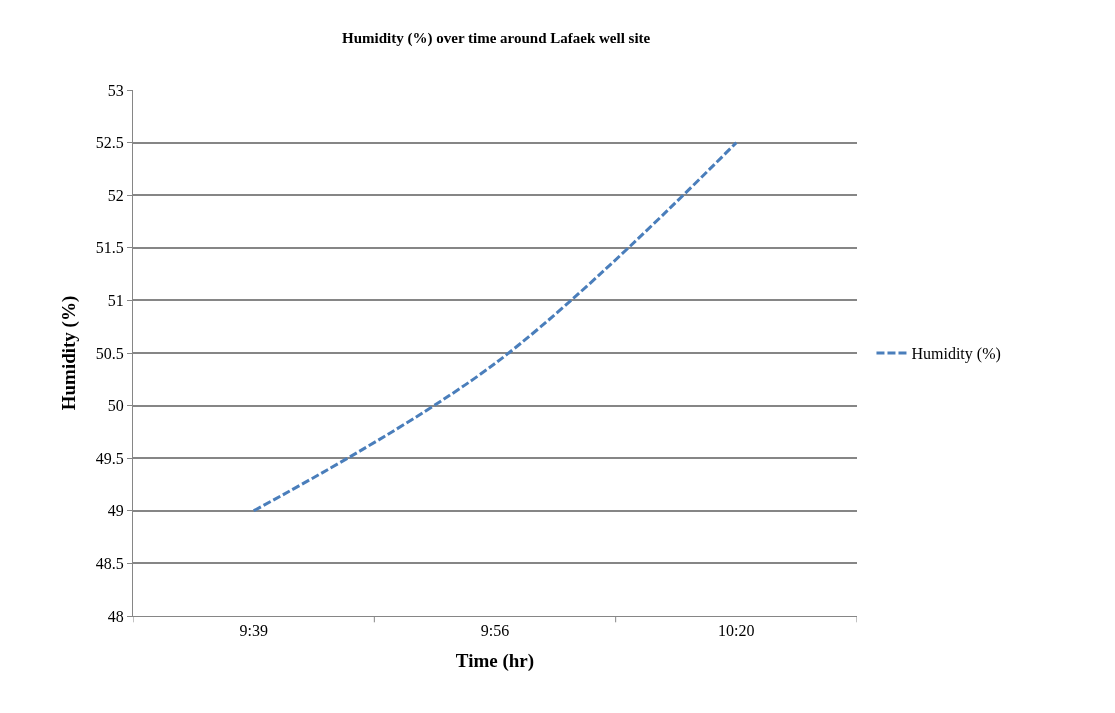 This screenshot has height=713, width=1115. I want to click on x-tick-label: 9:56, so click(495, 631).